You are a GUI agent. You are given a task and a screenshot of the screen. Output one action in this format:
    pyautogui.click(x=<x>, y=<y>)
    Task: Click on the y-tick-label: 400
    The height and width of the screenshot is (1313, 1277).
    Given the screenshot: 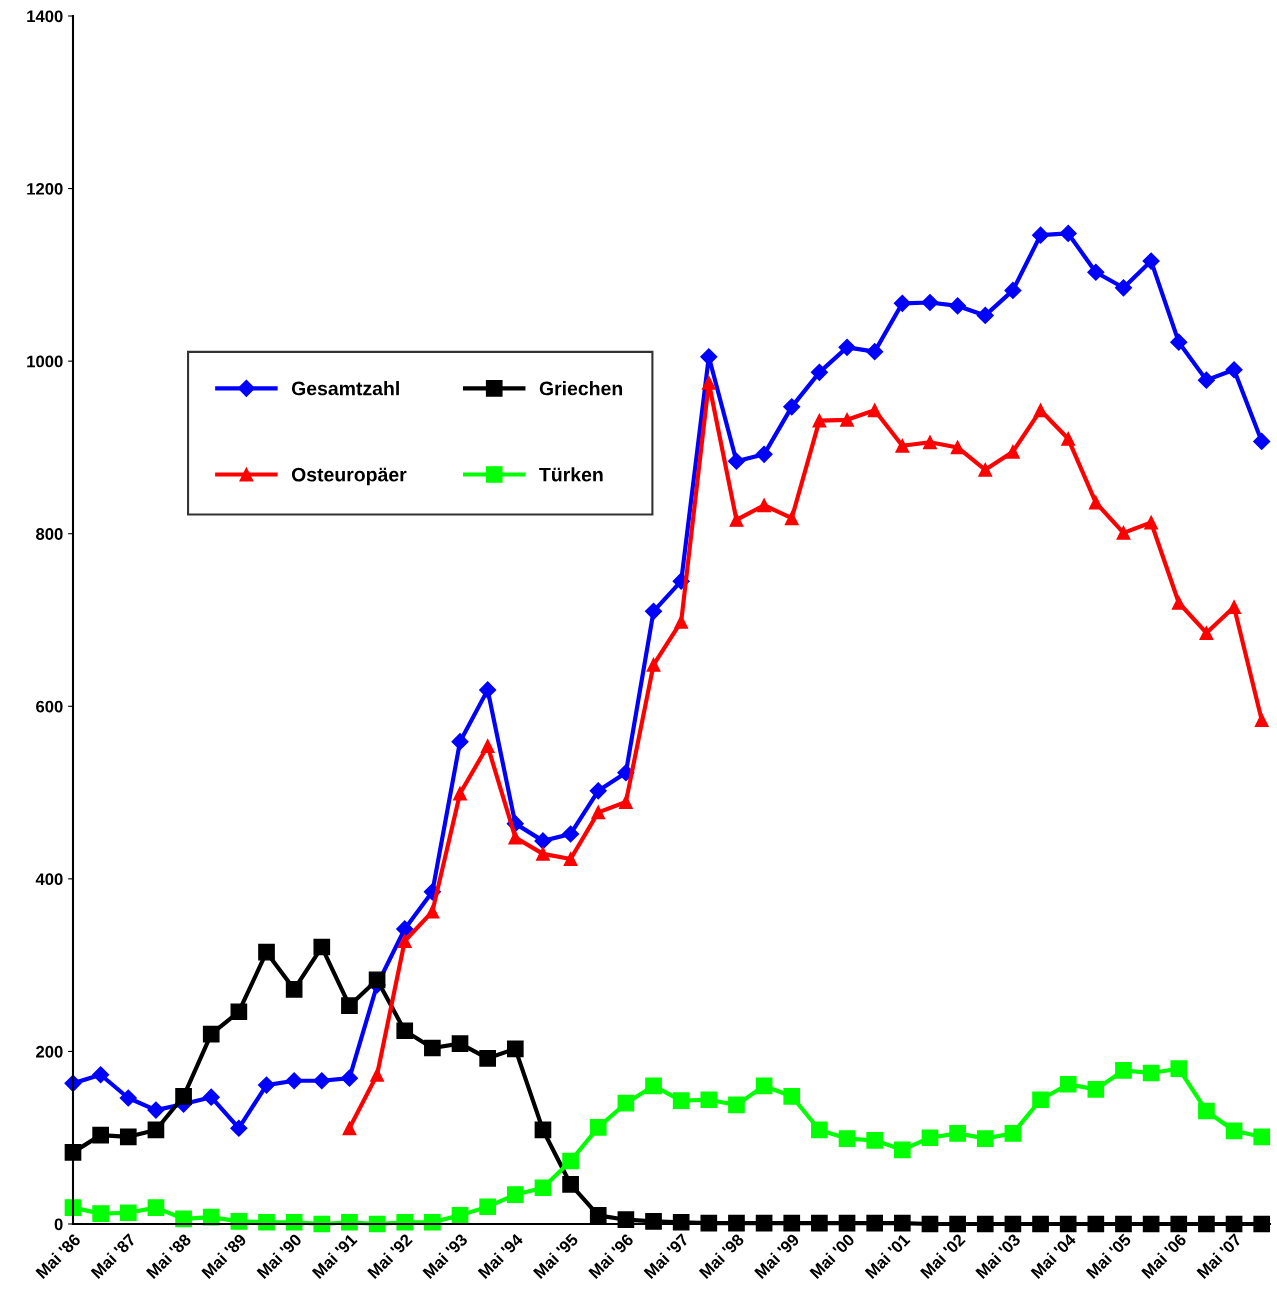 What is the action you would take?
    pyautogui.click(x=49, y=879)
    